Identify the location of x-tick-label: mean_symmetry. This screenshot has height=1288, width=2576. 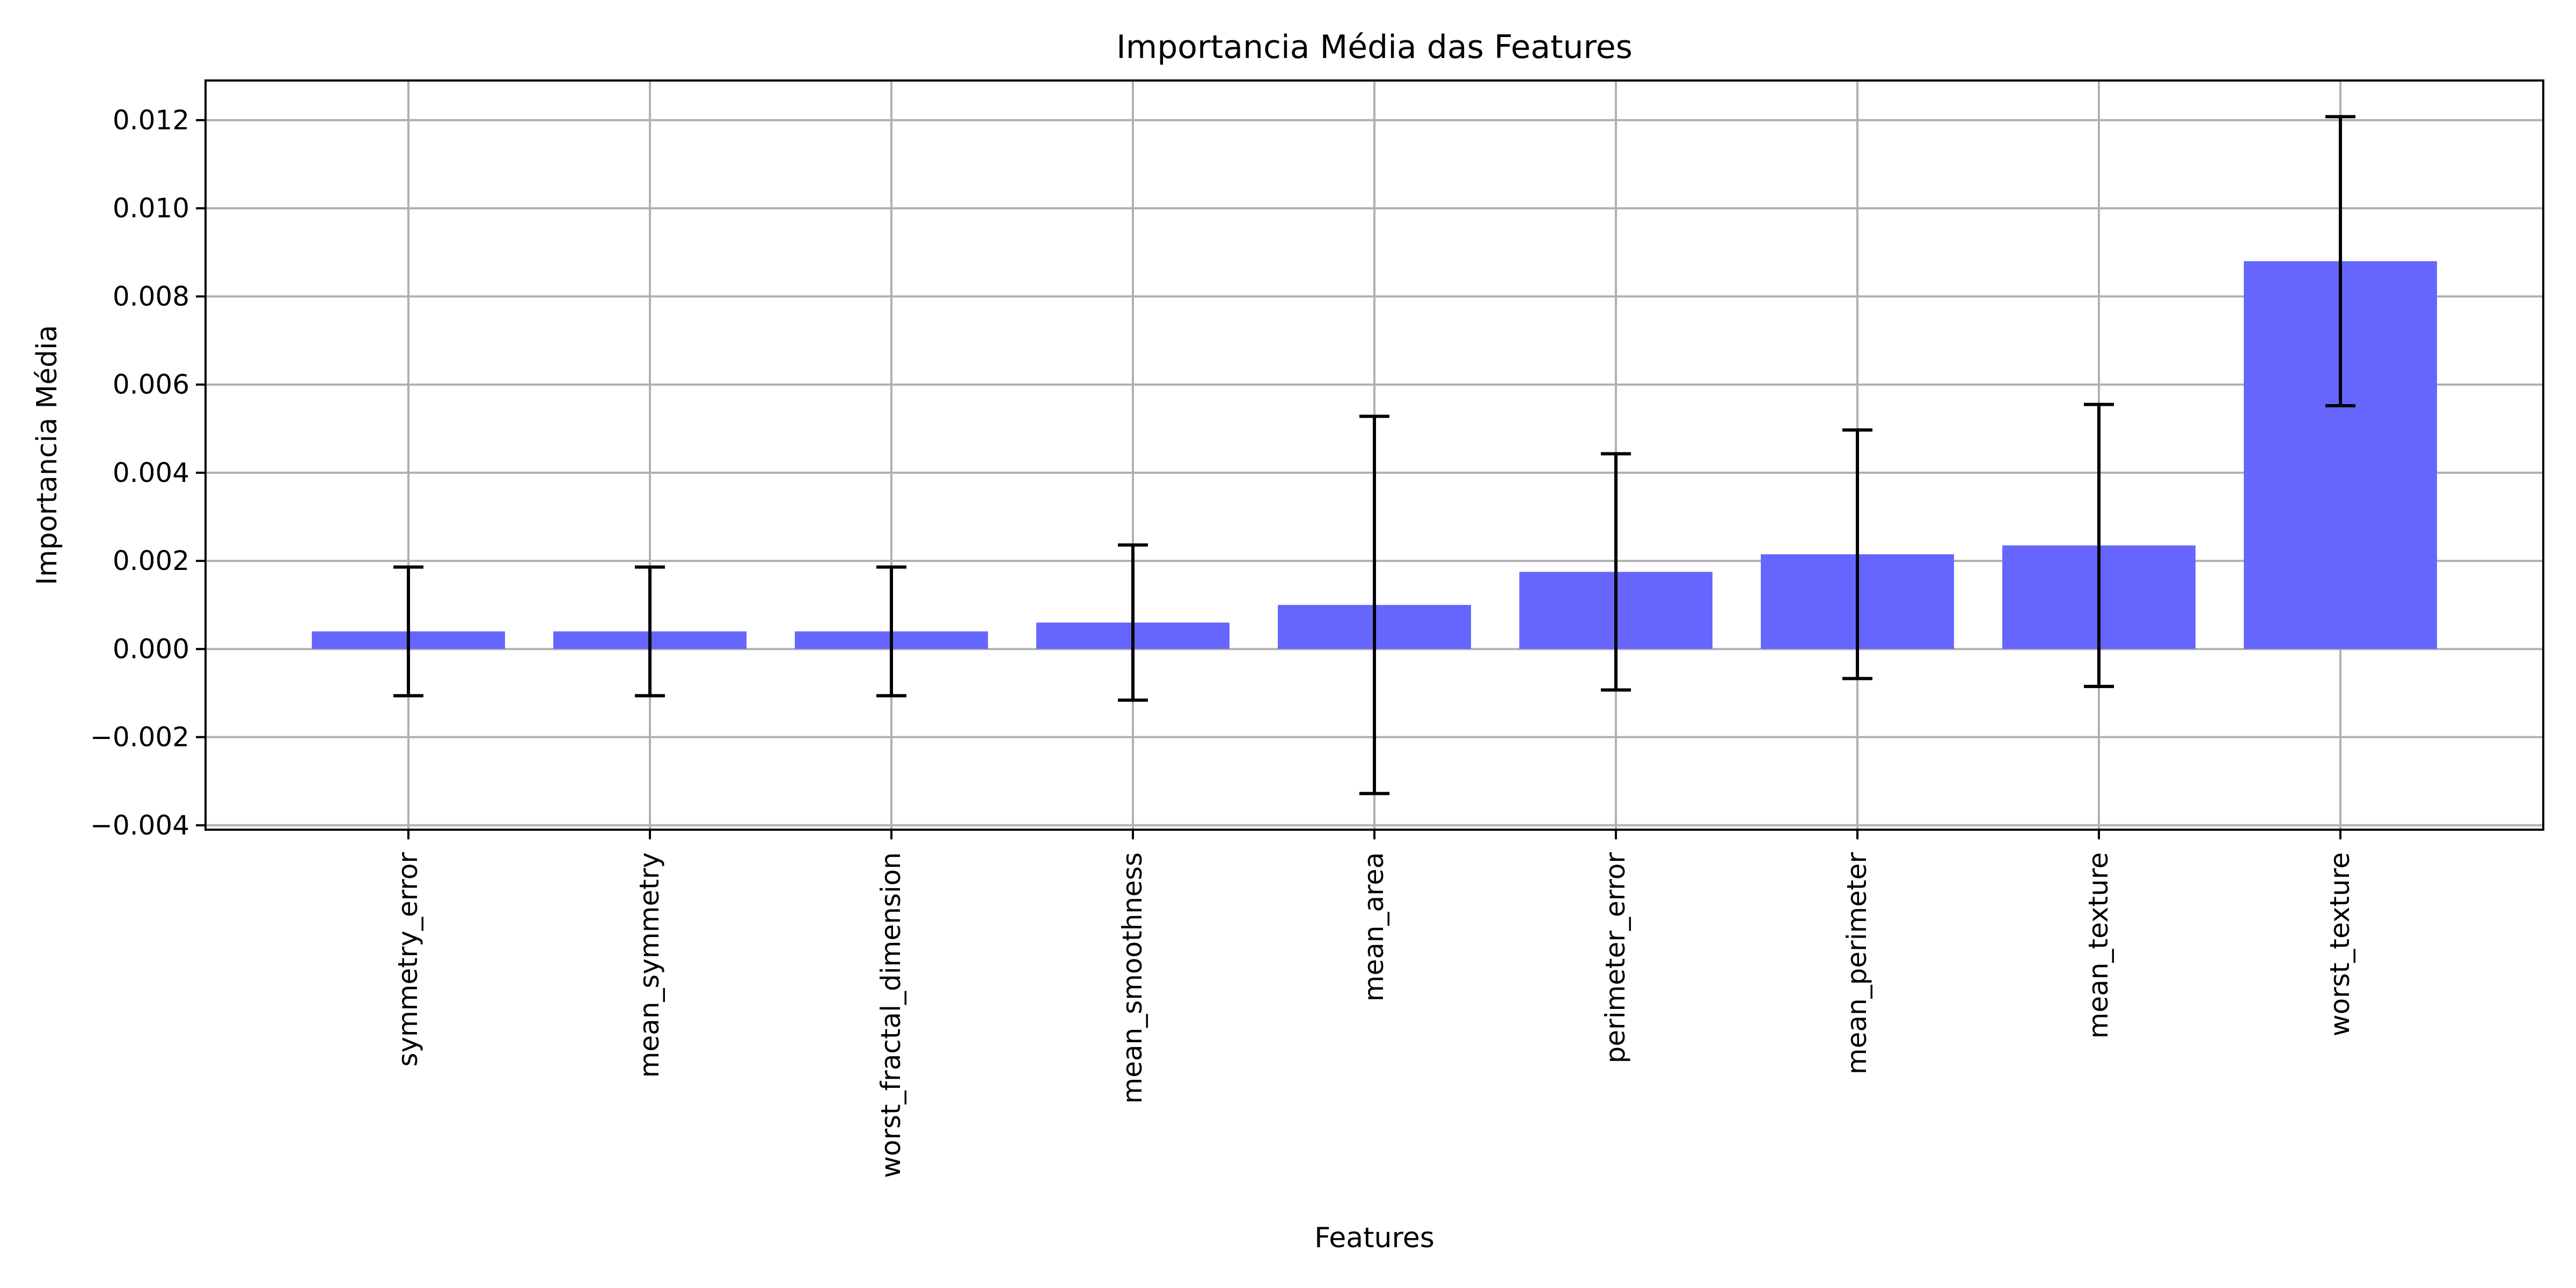
(649, 965).